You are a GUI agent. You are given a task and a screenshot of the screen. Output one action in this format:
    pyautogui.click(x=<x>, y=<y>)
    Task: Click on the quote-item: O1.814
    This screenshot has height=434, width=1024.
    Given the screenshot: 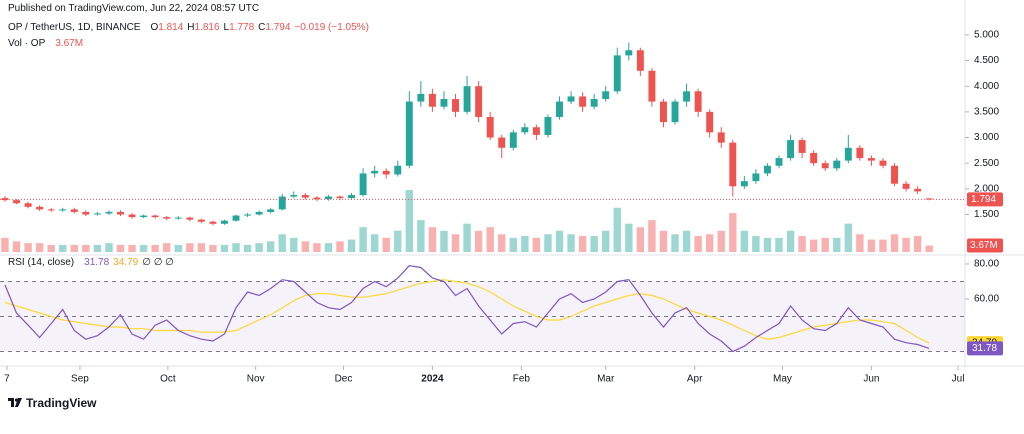 What is the action you would take?
    pyautogui.click(x=166, y=27)
    